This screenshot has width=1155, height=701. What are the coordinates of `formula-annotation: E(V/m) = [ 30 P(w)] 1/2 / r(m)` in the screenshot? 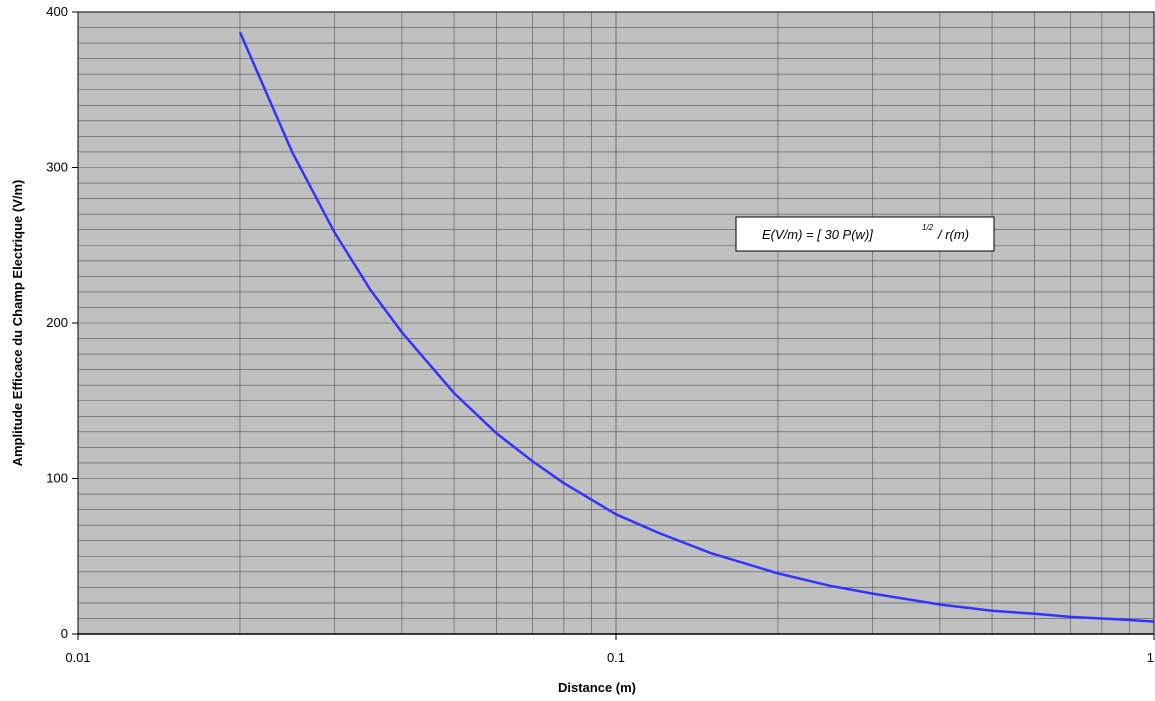 It's located at (865, 234).